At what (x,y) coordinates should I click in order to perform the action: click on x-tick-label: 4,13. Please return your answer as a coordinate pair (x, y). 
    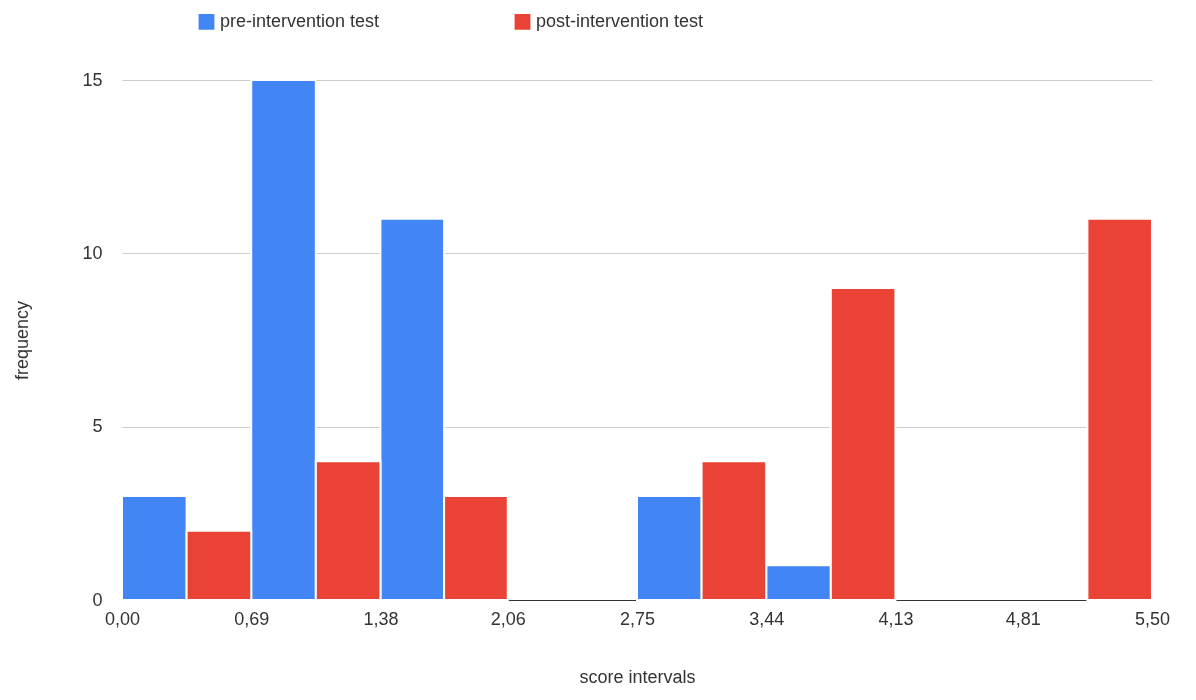
    Looking at the image, I should click on (896, 618).